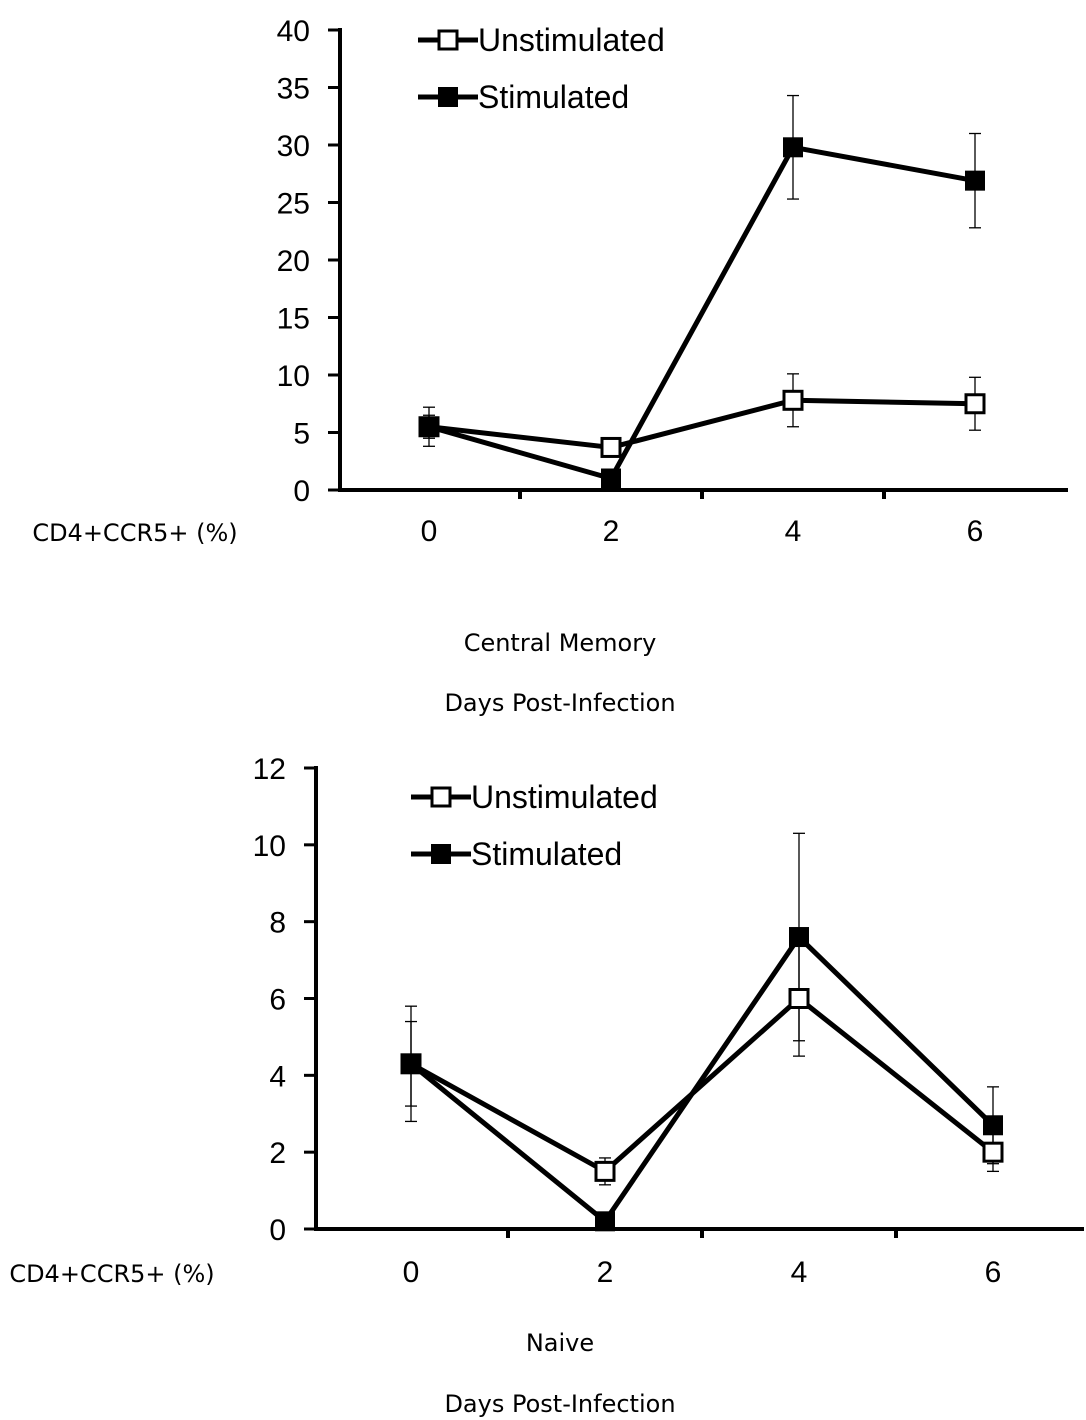  What do you see at coordinates (277, 1153) in the screenshot?
I see `y-tick-label: 2` at bounding box center [277, 1153].